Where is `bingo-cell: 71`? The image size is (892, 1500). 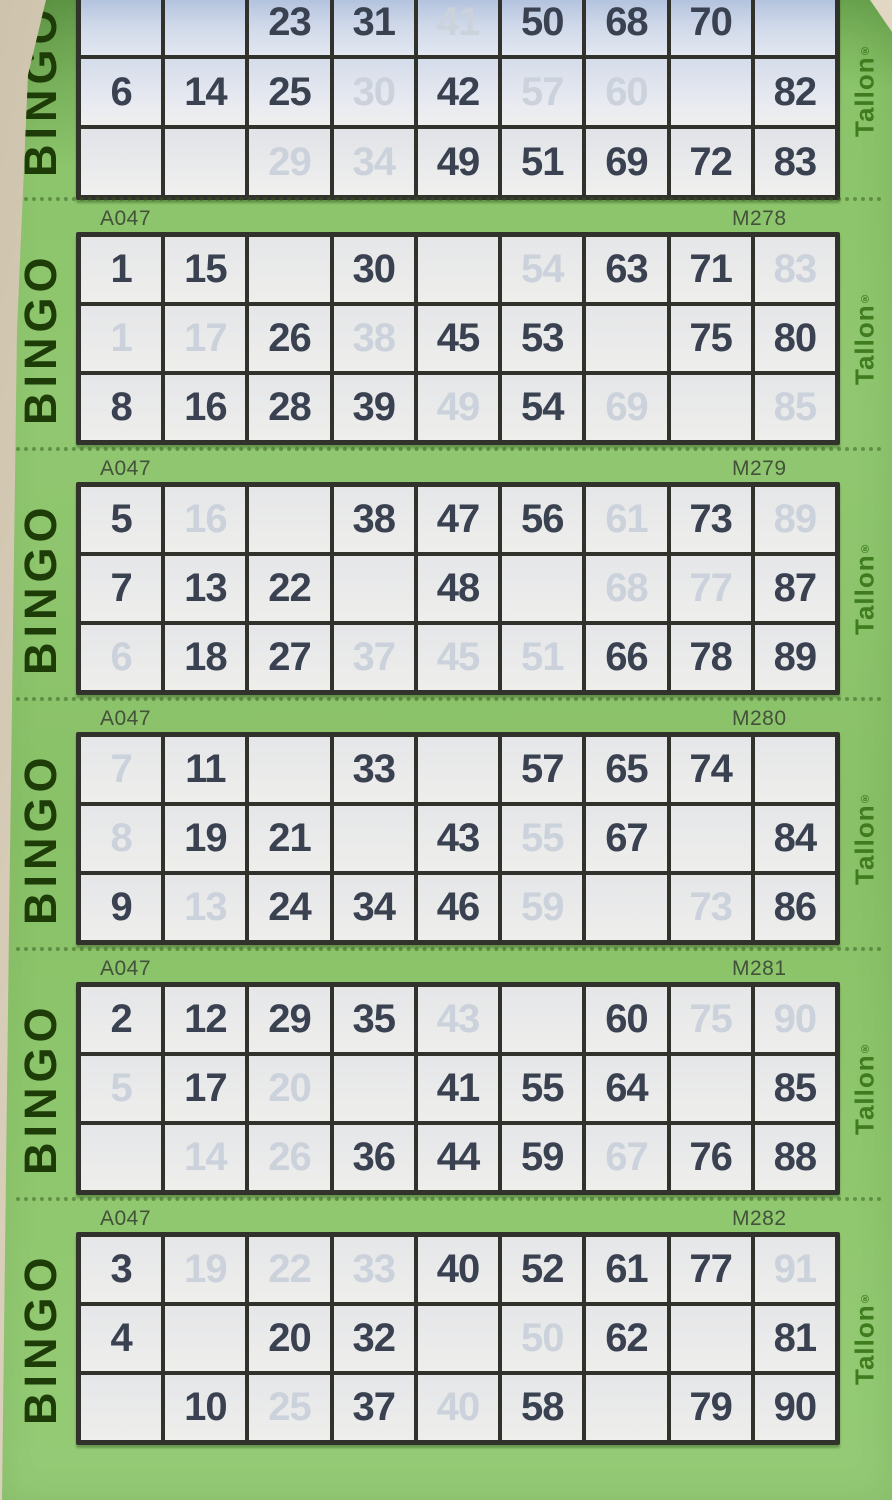
bingo-cell: 71 is located at coordinates (710, 269).